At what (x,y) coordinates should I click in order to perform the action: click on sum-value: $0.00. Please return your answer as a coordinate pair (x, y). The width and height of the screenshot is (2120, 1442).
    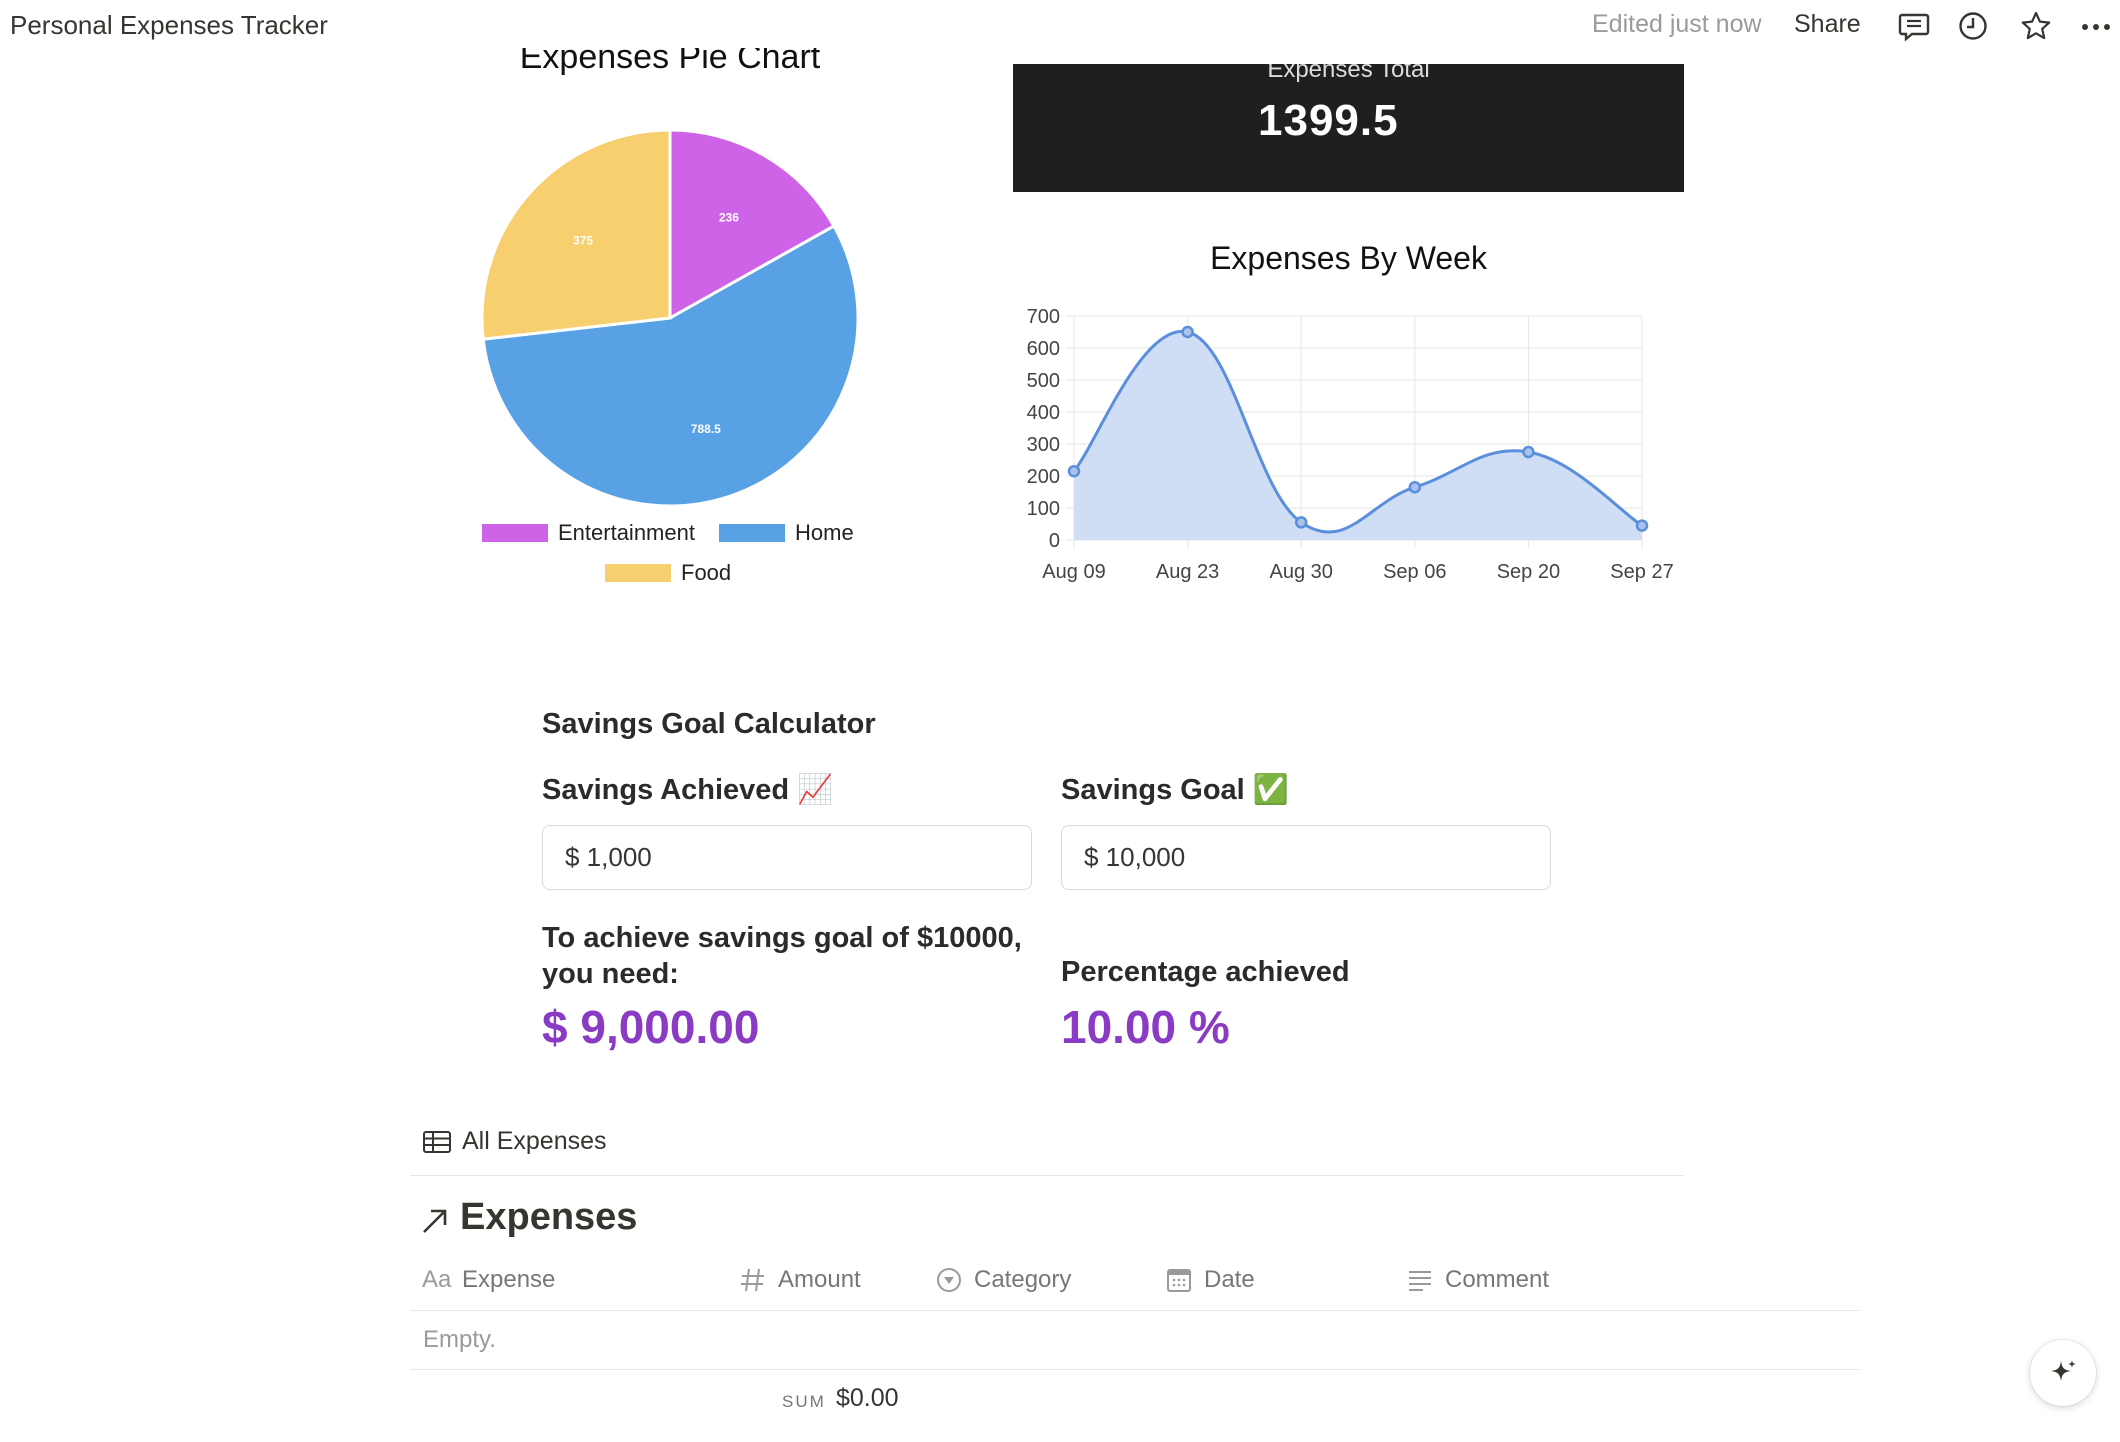
    Looking at the image, I should click on (867, 1398).